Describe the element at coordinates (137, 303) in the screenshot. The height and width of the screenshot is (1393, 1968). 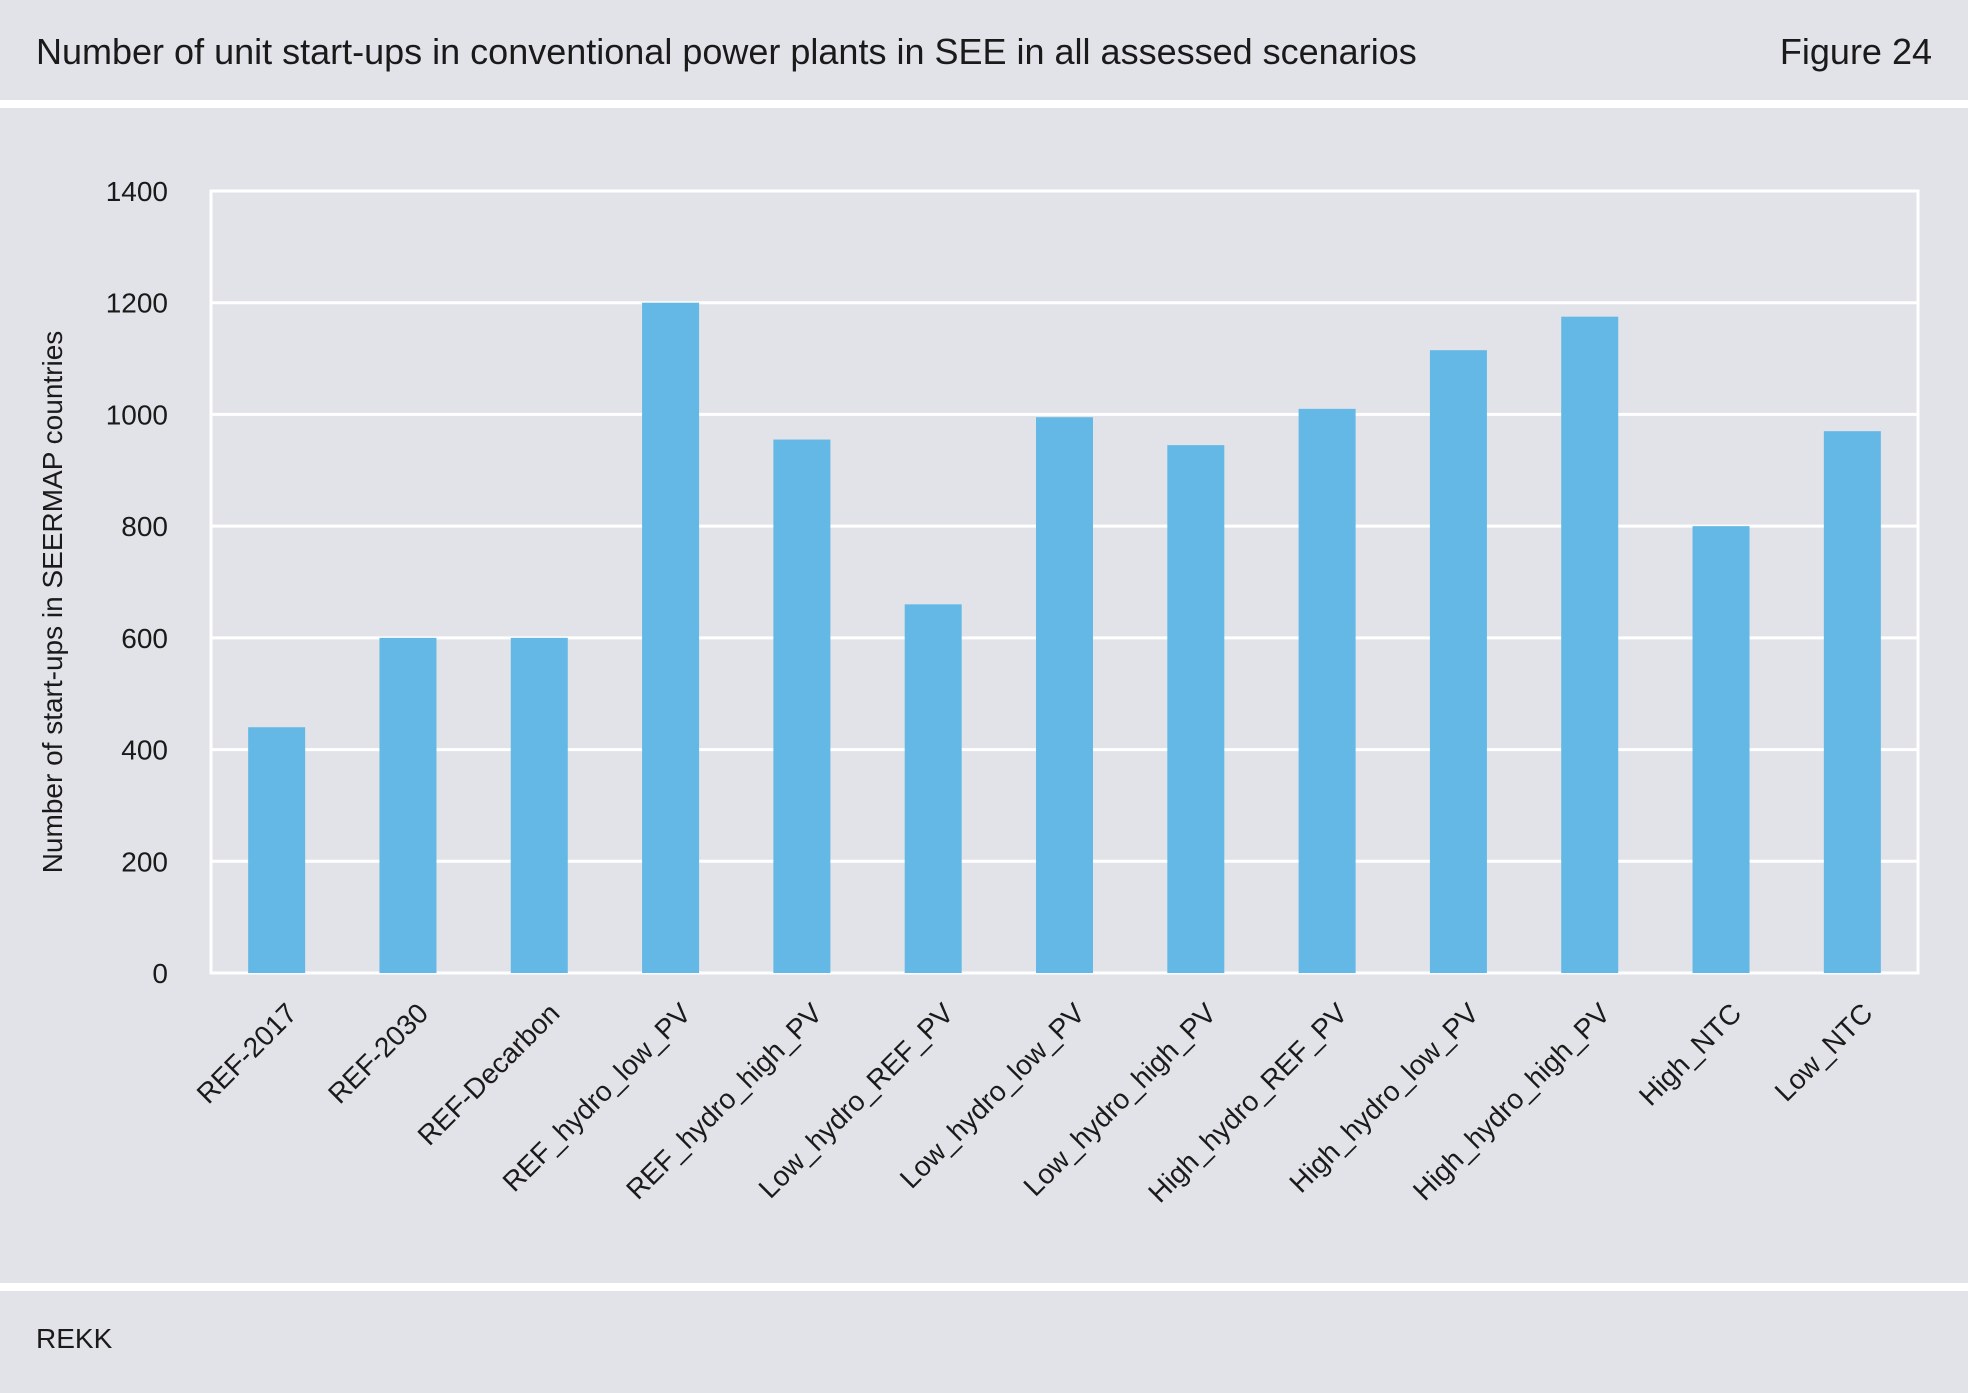
I see `y-tick-label: 1200` at that location.